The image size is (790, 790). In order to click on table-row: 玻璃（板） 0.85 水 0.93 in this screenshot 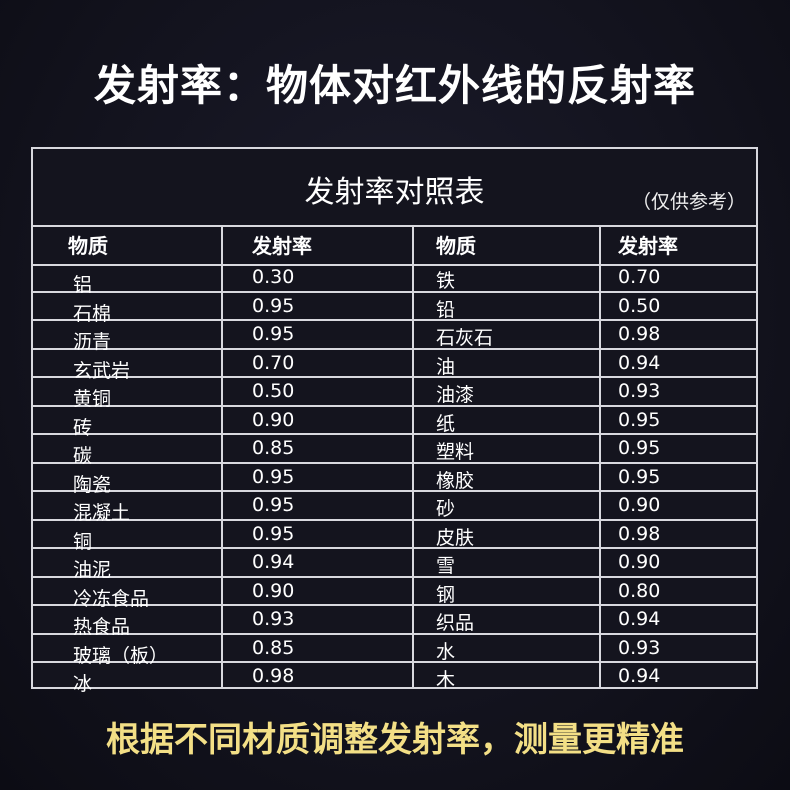, I will do `click(394, 651)`.